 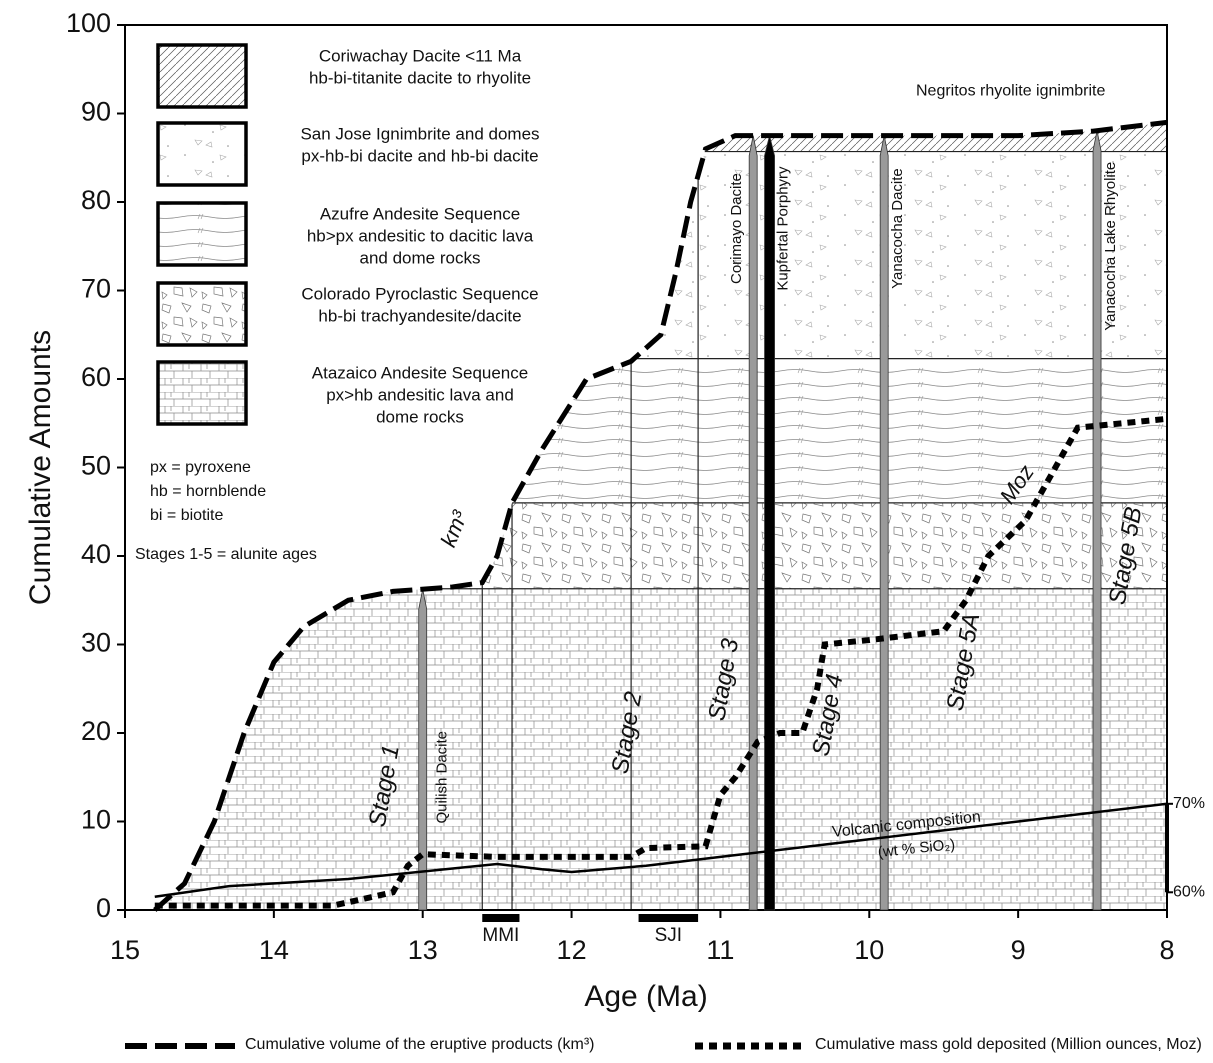 I want to click on unit-text: hb-bi-titanite dacite to rhyolite, so click(x=420, y=77).